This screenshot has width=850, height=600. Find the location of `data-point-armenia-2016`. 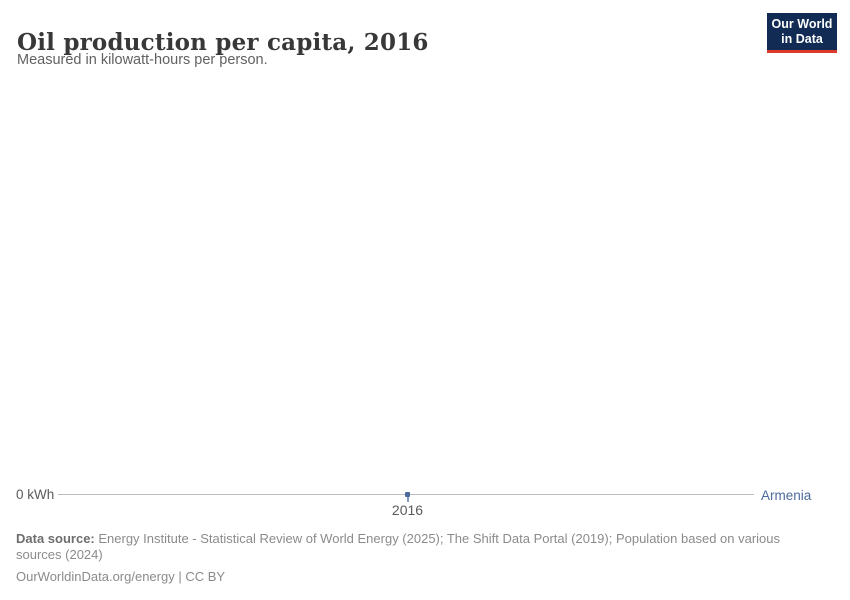

data-point-armenia-2016 is located at coordinates (407, 497).